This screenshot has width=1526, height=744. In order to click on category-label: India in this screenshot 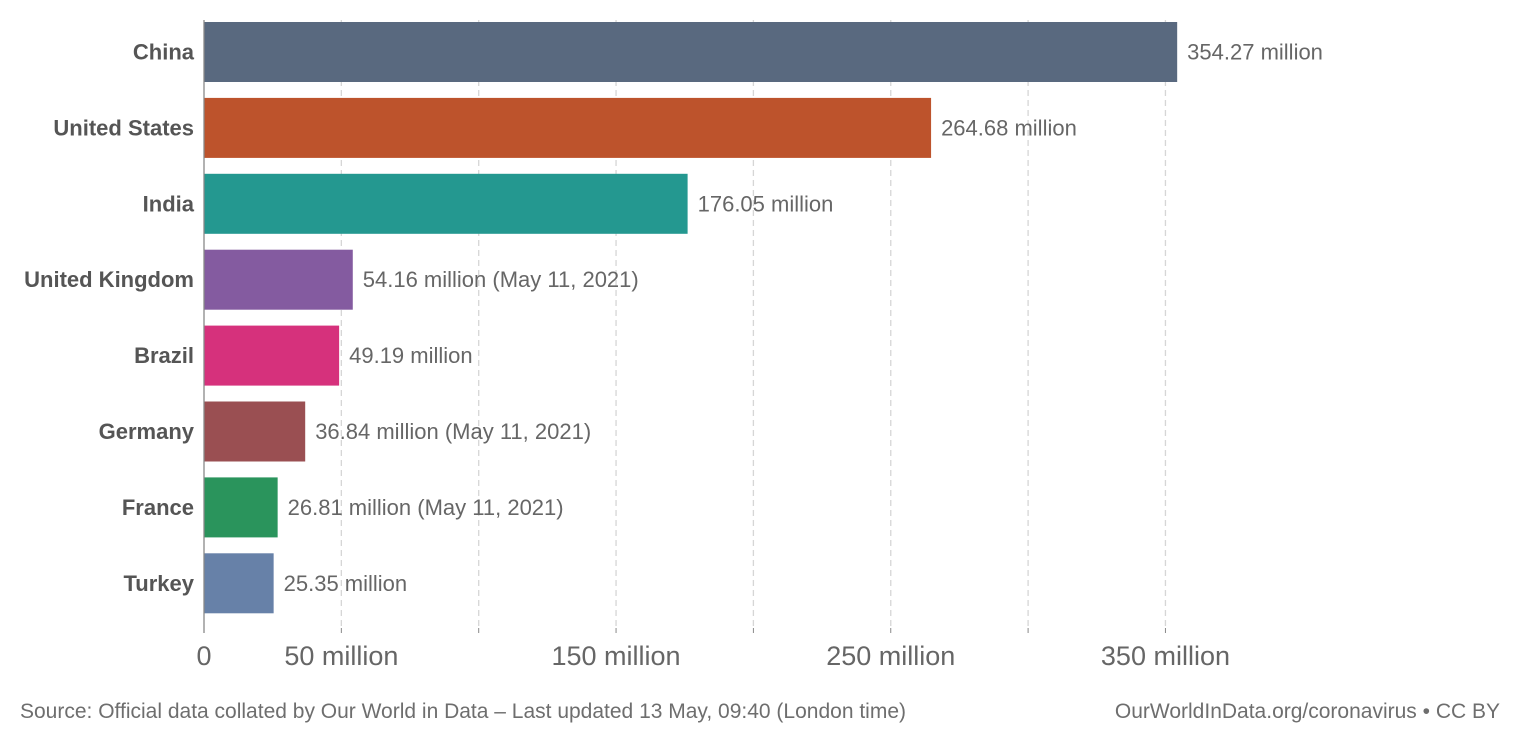, I will do `click(169, 203)`.